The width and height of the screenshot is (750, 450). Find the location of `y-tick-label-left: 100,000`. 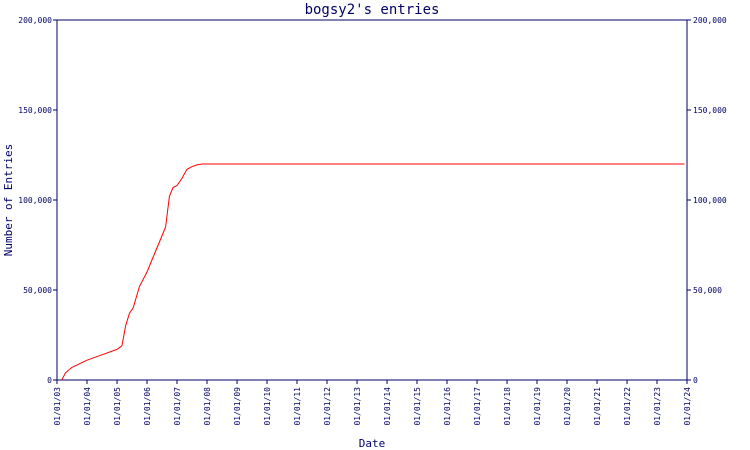

y-tick-label-left: 100,000 is located at coordinates (35, 200).